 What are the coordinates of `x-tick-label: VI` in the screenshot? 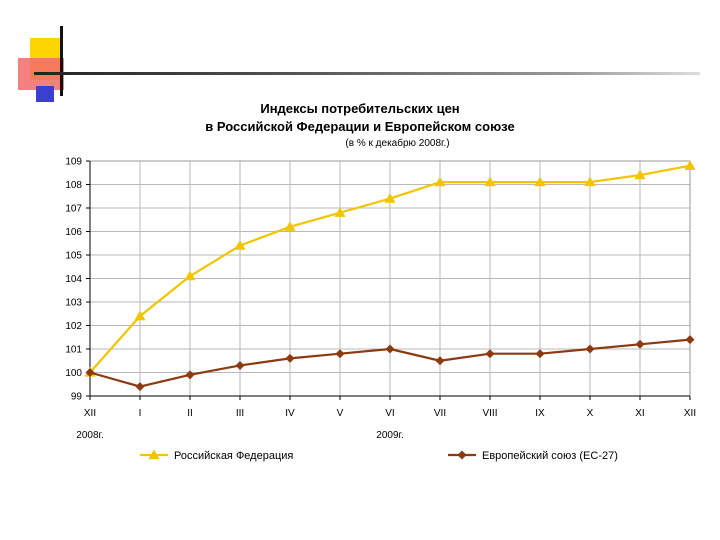 It's located at (389, 413).